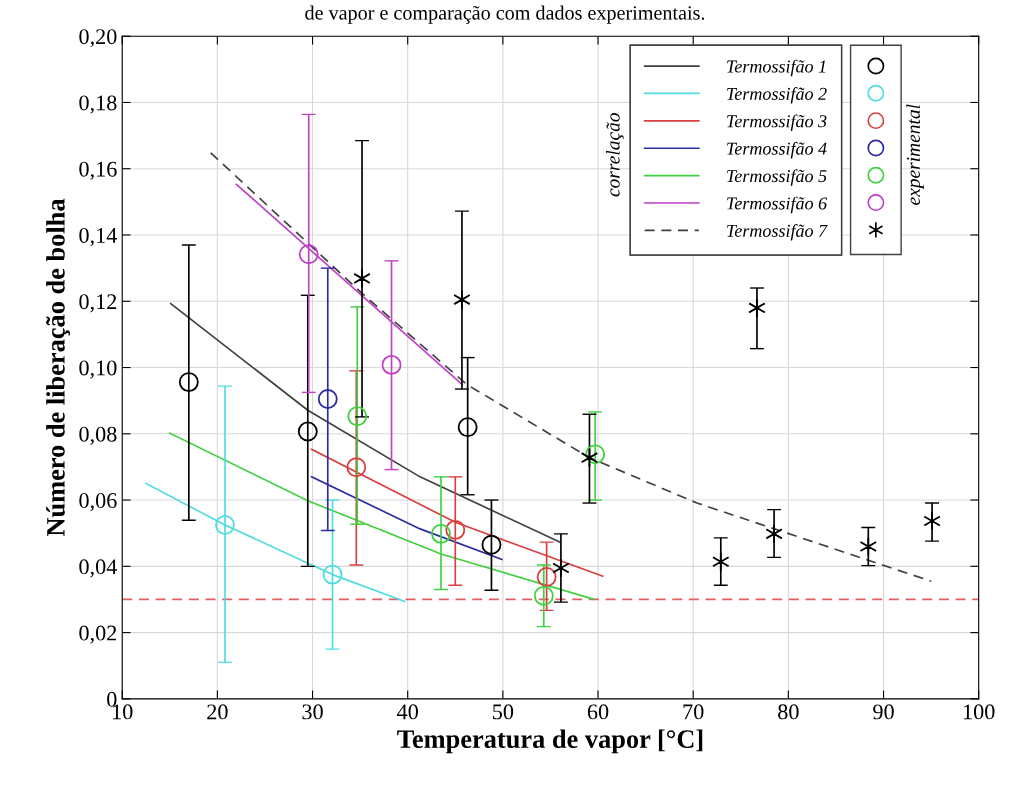  What do you see at coordinates (217, 712) in the screenshot?
I see `x-tick-label: 20` at bounding box center [217, 712].